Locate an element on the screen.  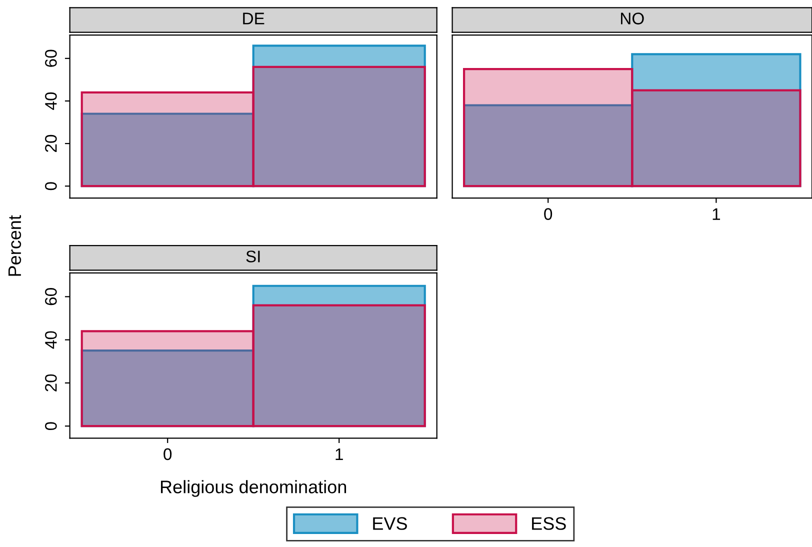
x-axis-title: Religious denomination is located at coordinates (253, 488).